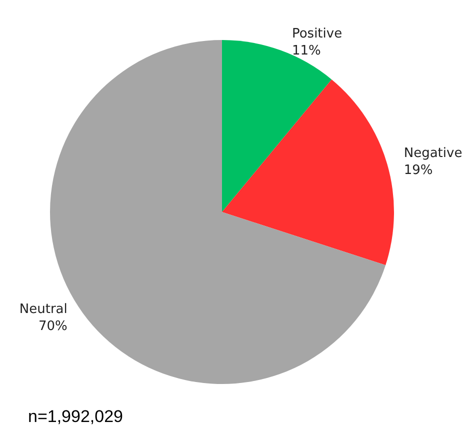 The image size is (474, 431). Describe the element at coordinates (306, 51) in the screenshot. I see `data-label: 11%` at that location.